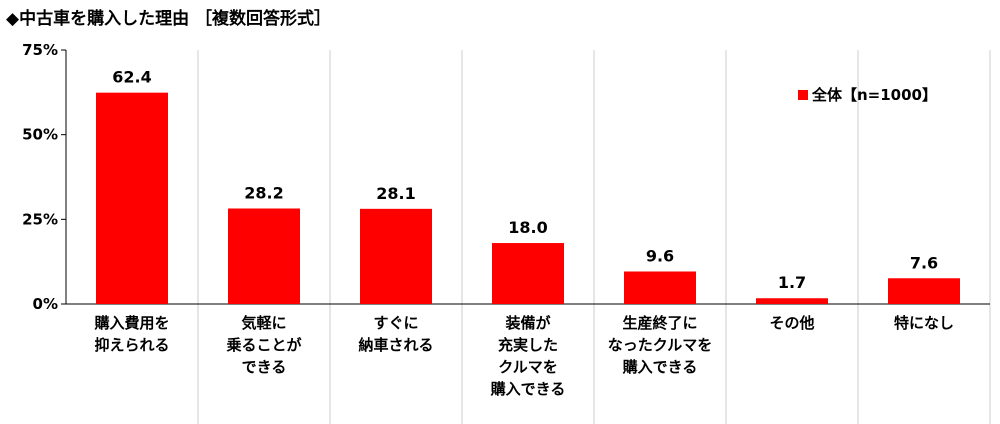  Describe the element at coordinates (660, 255) in the screenshot. I see `bar-value-label: 9.6` at that location.